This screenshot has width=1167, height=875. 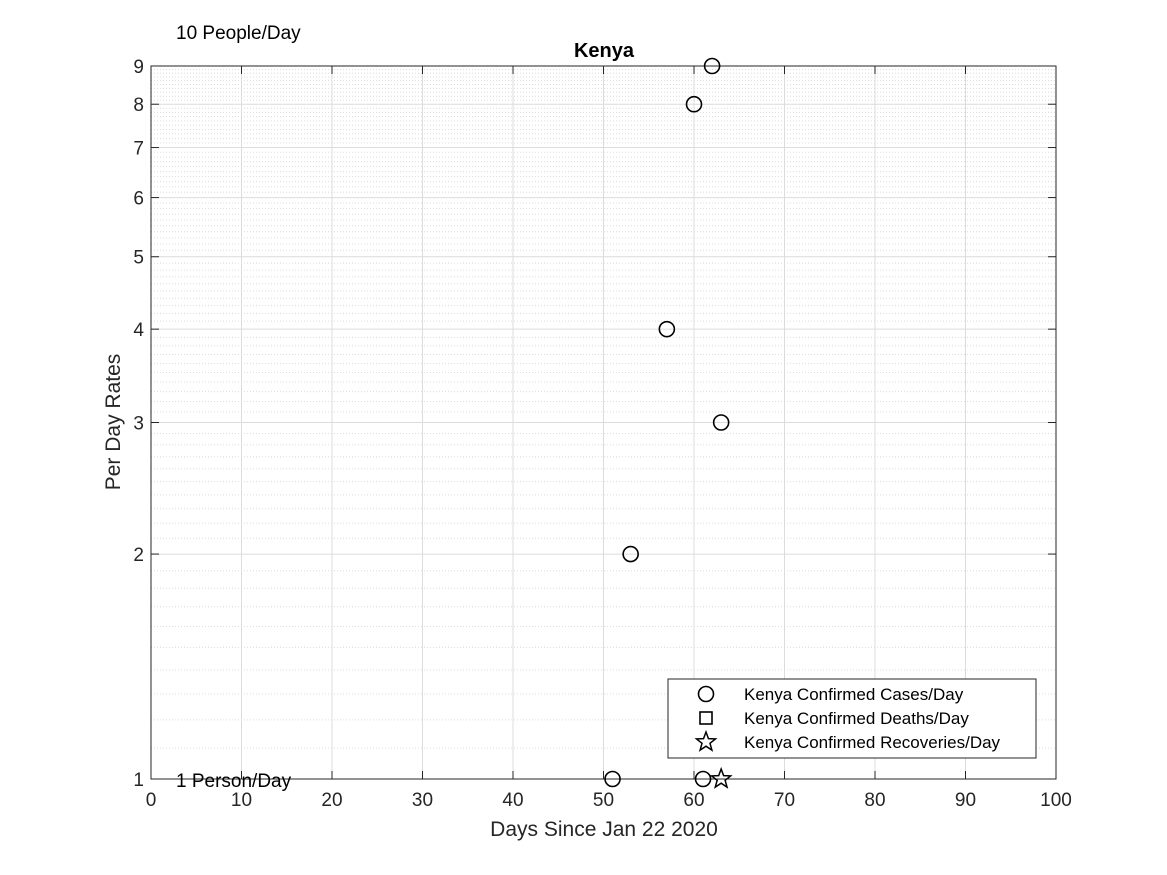 I want to click on data-marks, so click(x=668, y=423).